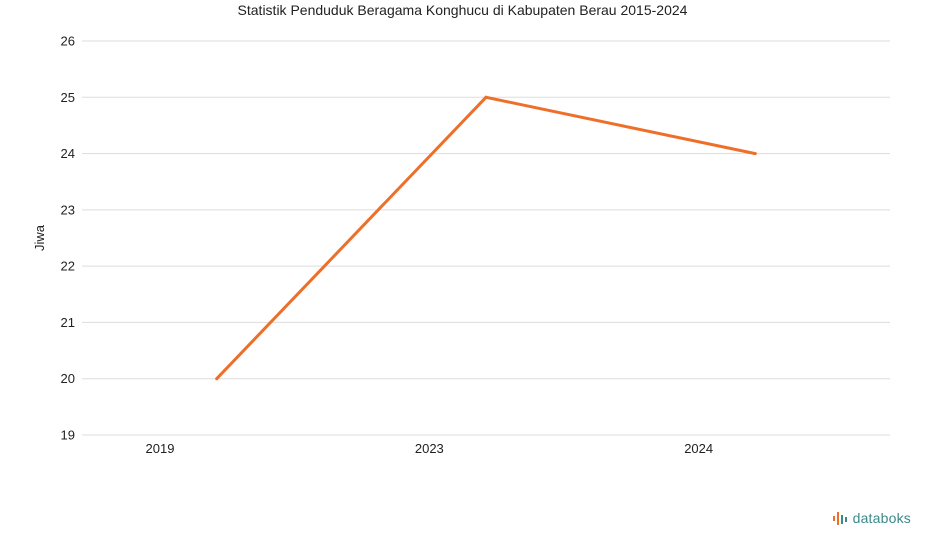 This screenshot has height=547, width=925. Describe the element at coordinates (68, 97) in the screenshot. I see `y-tick-label: 25` at that location.